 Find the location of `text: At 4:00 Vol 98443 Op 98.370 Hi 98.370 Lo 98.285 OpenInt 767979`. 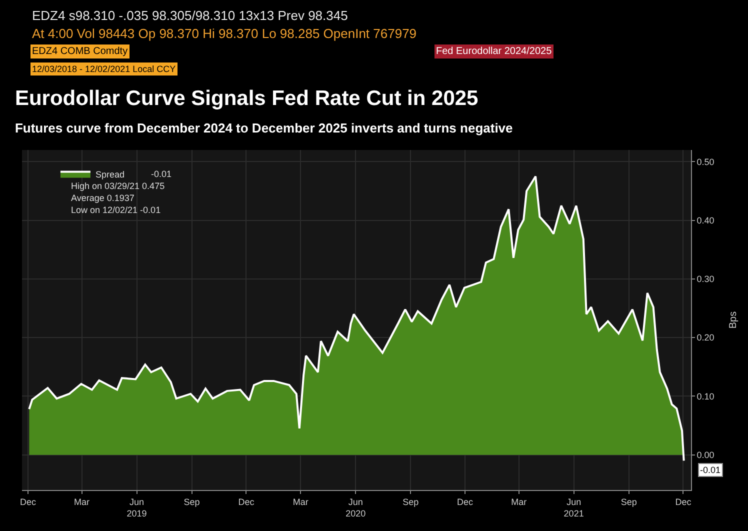

text: At 4:00 Vol 98443 Op 98.370 Hi 98.370 Lo 98.285 OpenInt 767979 is located at coordinates (224, 33).